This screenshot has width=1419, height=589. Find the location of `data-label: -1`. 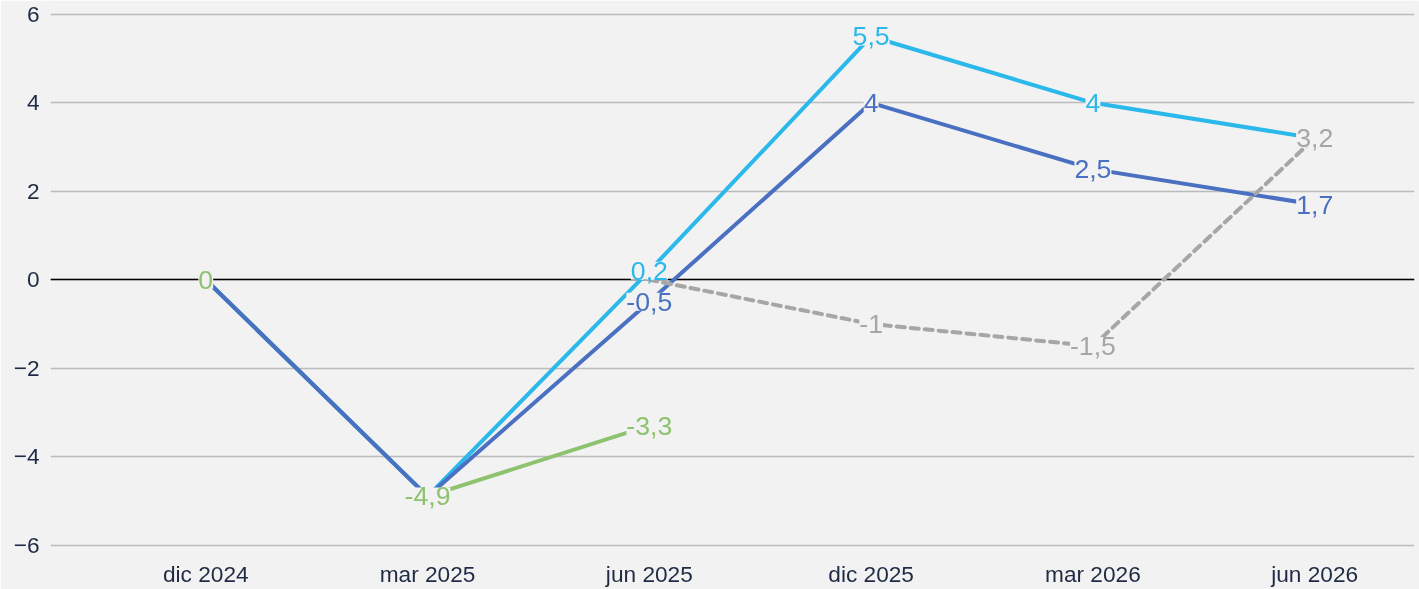

data-label: -1 is located at coordinates (871, 323).